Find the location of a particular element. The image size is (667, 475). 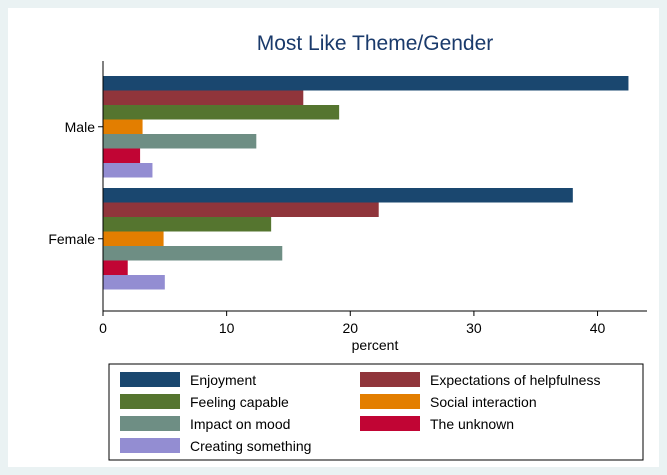

x-axis-title: percent is located at coordinates (375, 345).